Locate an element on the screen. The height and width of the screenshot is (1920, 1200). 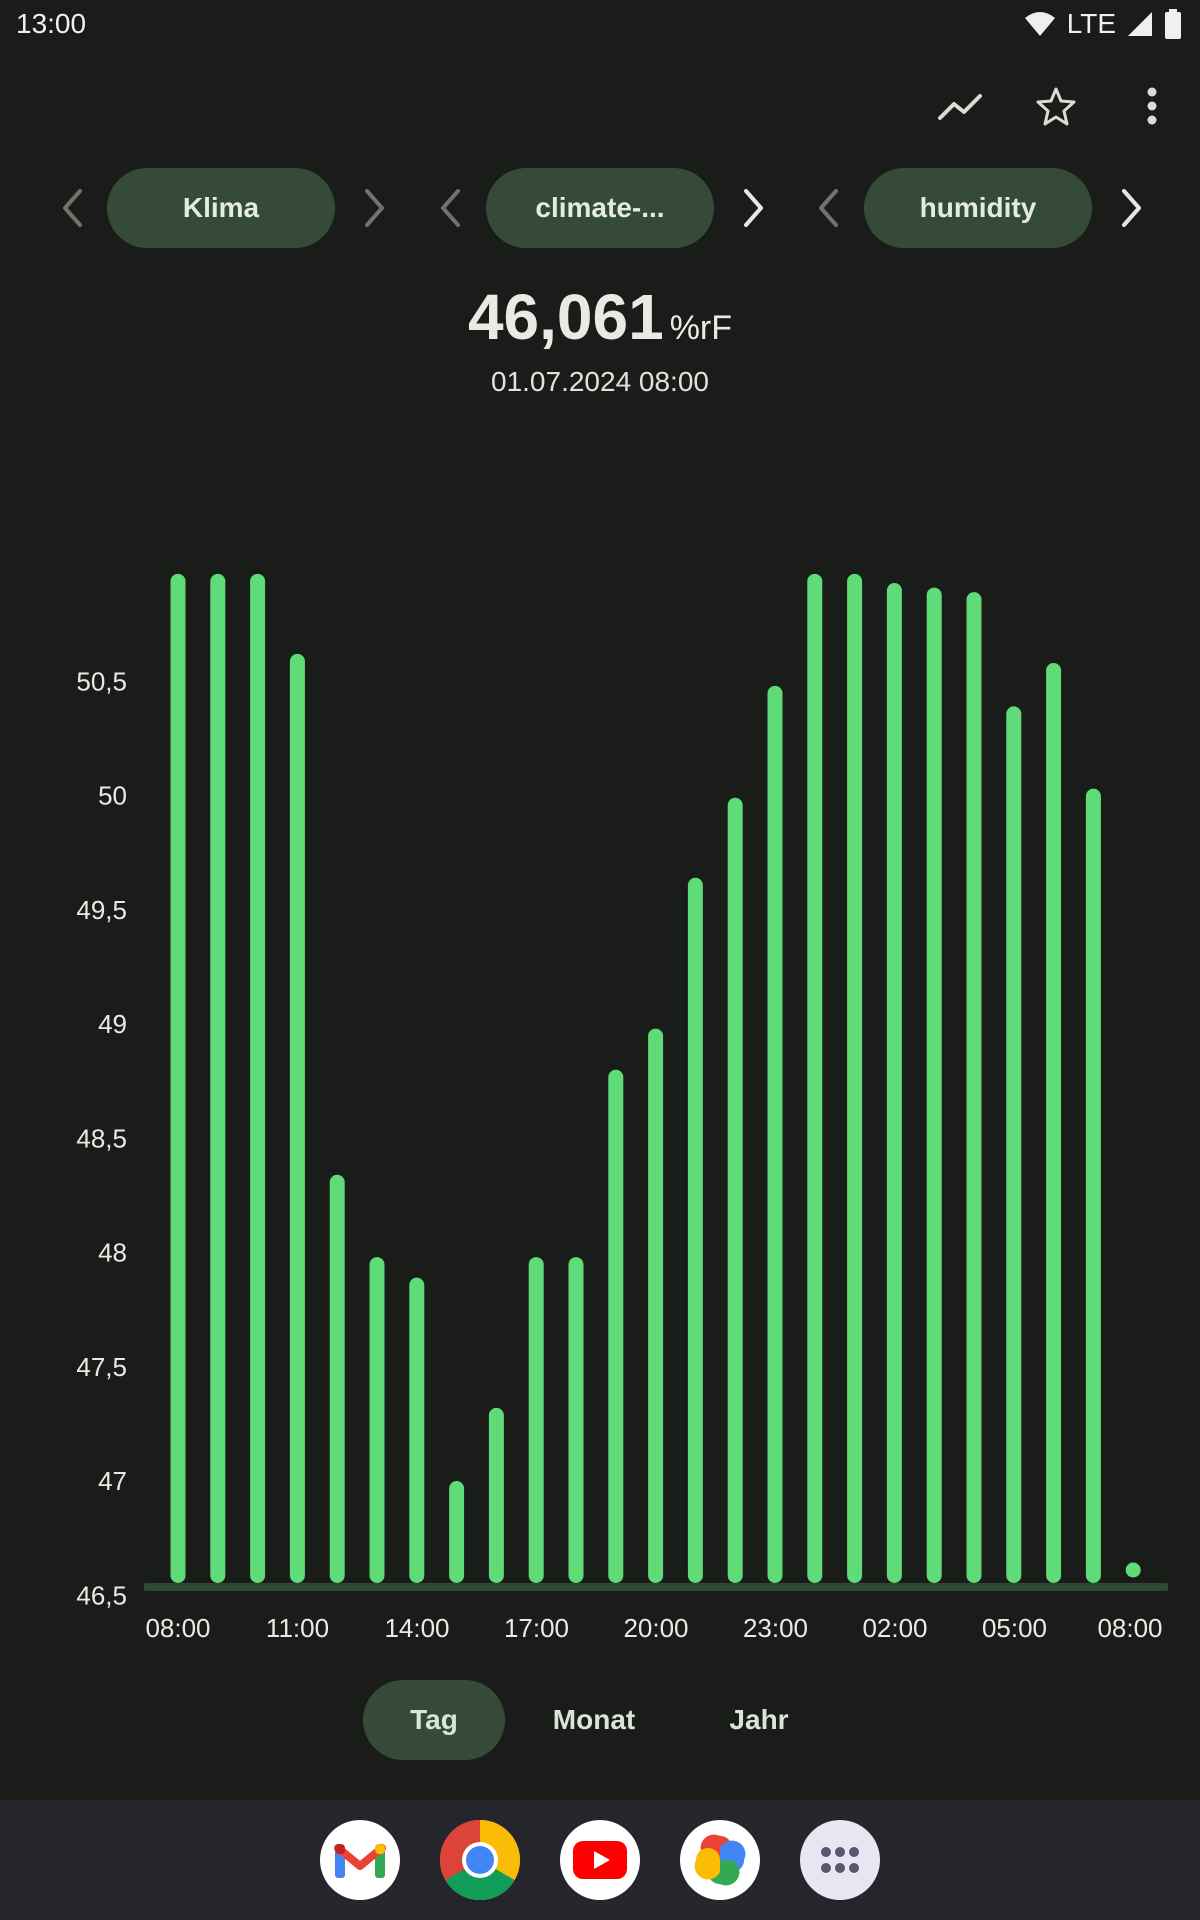
y-tick-label: 50 is located at coordinates (112, 796).